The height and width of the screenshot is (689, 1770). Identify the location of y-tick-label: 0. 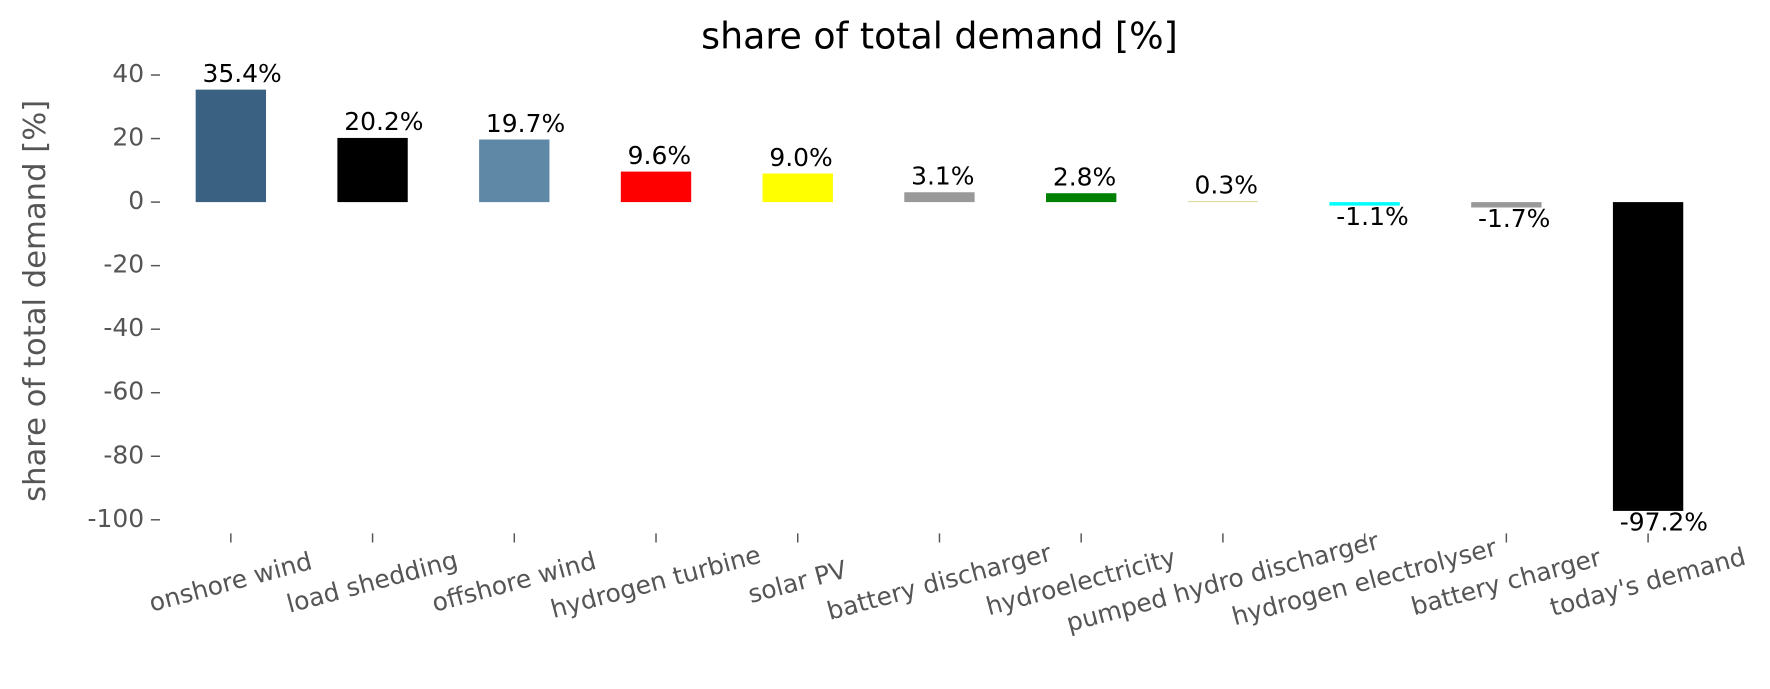
(136, 200).